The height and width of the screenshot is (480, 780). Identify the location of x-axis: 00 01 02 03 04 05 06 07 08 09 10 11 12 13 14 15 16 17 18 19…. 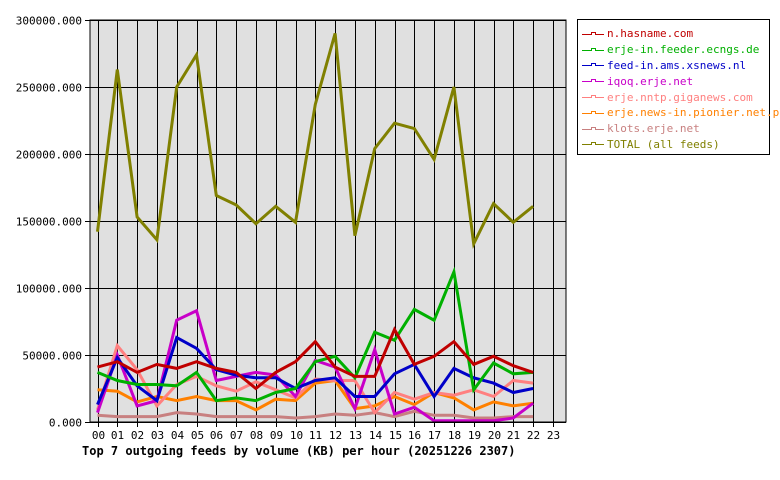
(326, 432).